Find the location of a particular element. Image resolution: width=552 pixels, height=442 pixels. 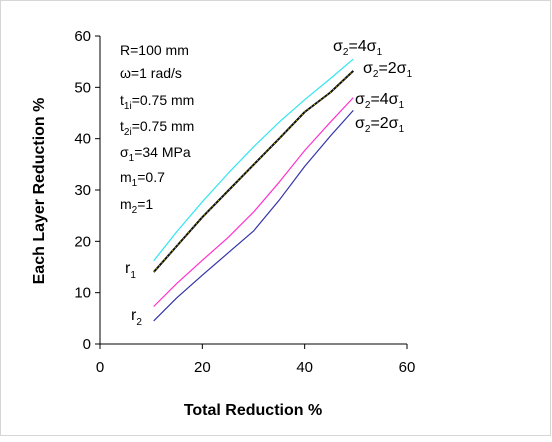

series-label-1: σ2=4σ1 is located at coordinates (358, 48).